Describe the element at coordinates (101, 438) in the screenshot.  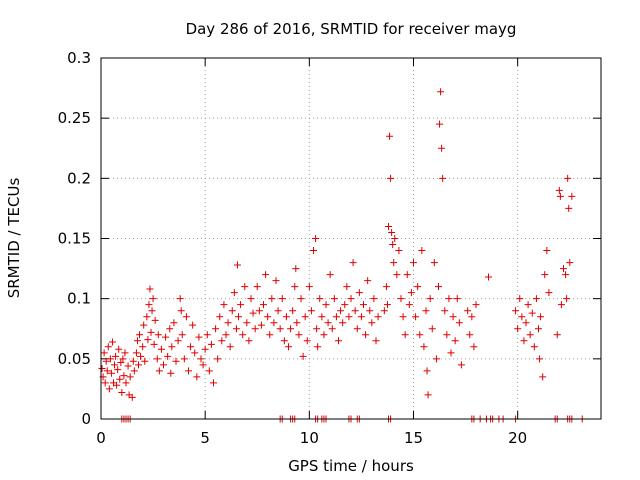
I see `x-tick-label: 0` at that location.